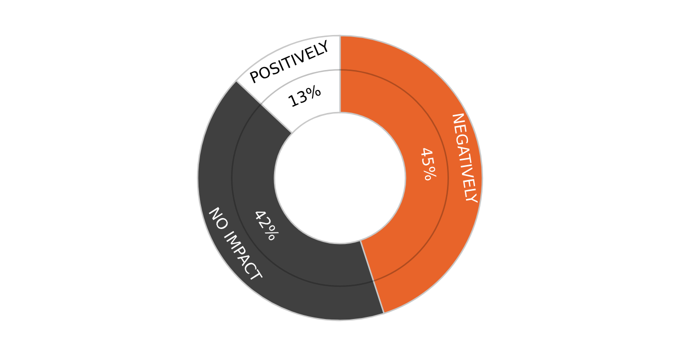 This screenshot has height=356, width=680. What do you see at coordinates (465, 159) in the screenshot?
I see `slice-label: NEGATIVELY` at bounding box center [465, 159].